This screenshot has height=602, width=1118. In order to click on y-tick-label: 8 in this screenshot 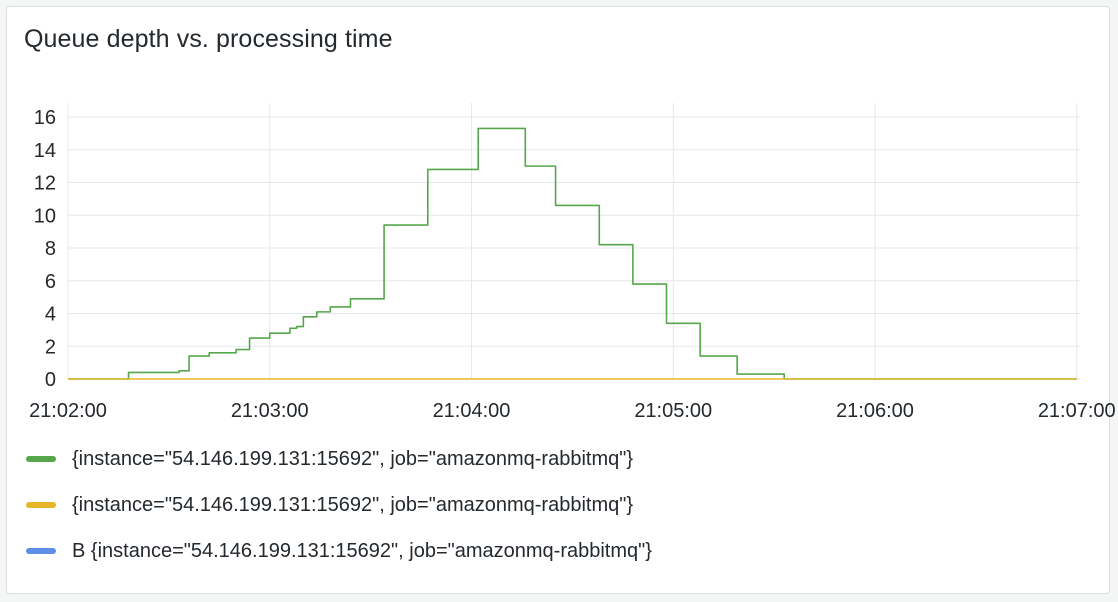, I will do `click(50, 249)`.